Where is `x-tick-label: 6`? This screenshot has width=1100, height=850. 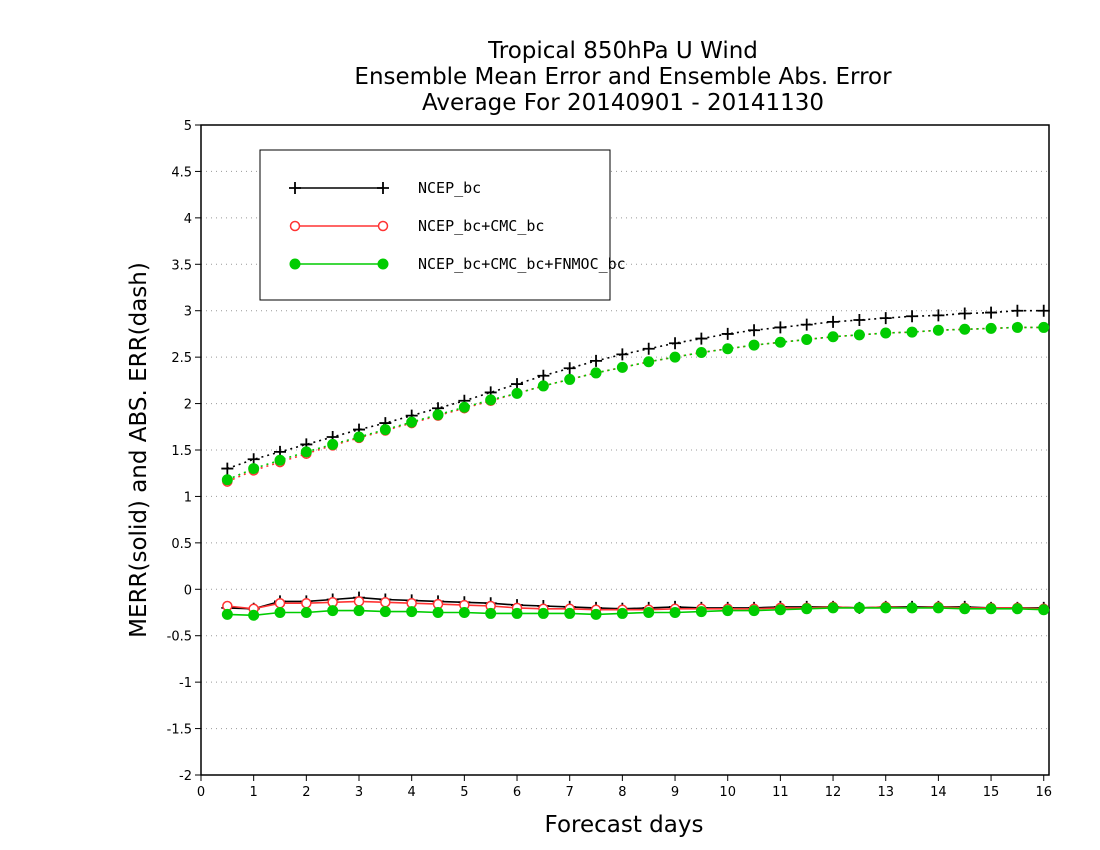
x-tick-label: 6 is located at coordinates (517, 792).